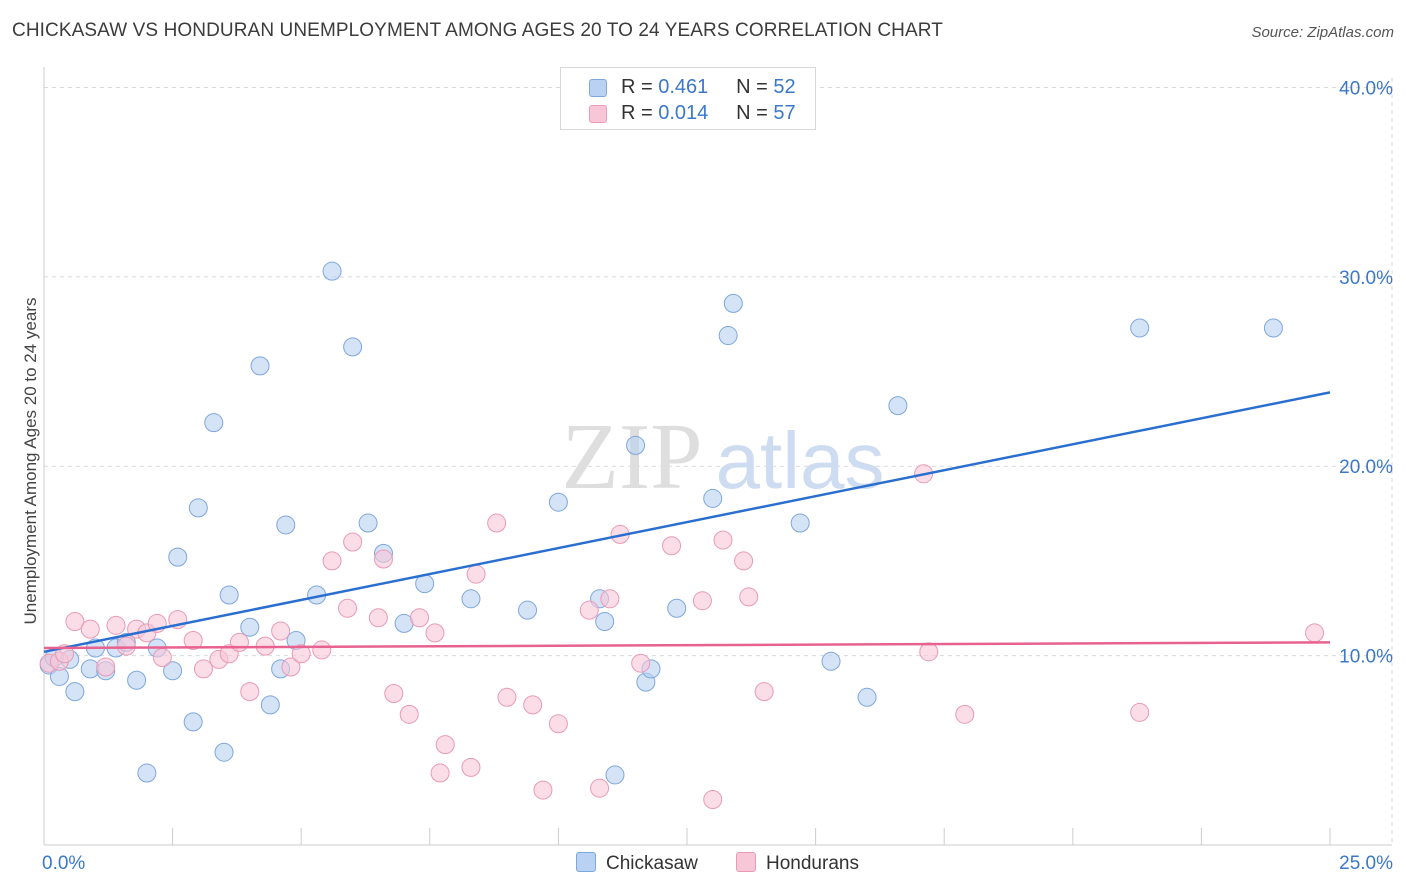 Image resolution: width=1406 pixels, height=892 pixels. What do you see at coordinates (1366, 467) in the screenshot?
I see `y-tick-label: 20.0%` at bounding box center [1366, 467].